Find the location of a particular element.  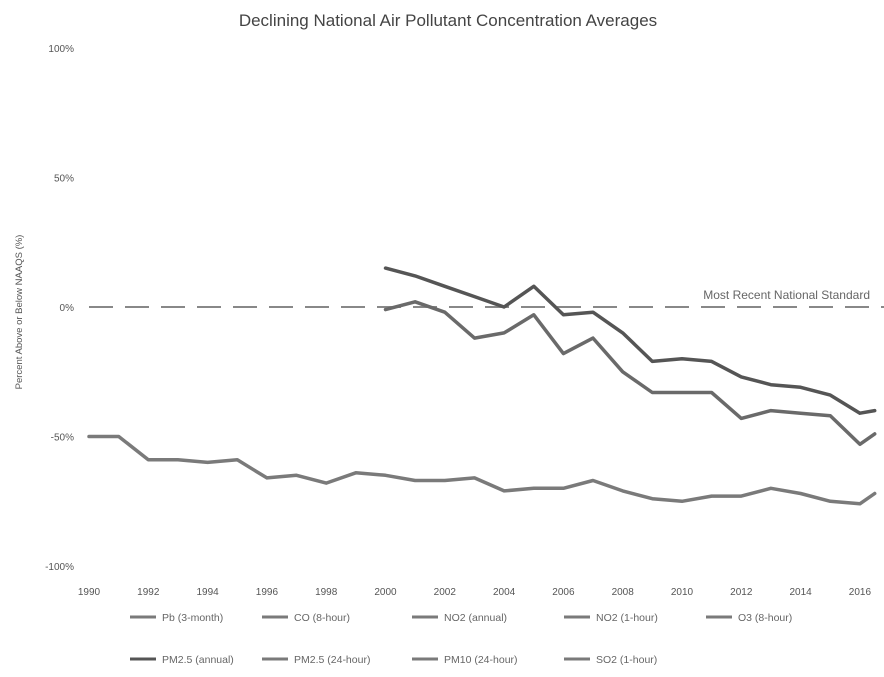

series-line-pm2-5-annual is located at coordinates (630, 340).